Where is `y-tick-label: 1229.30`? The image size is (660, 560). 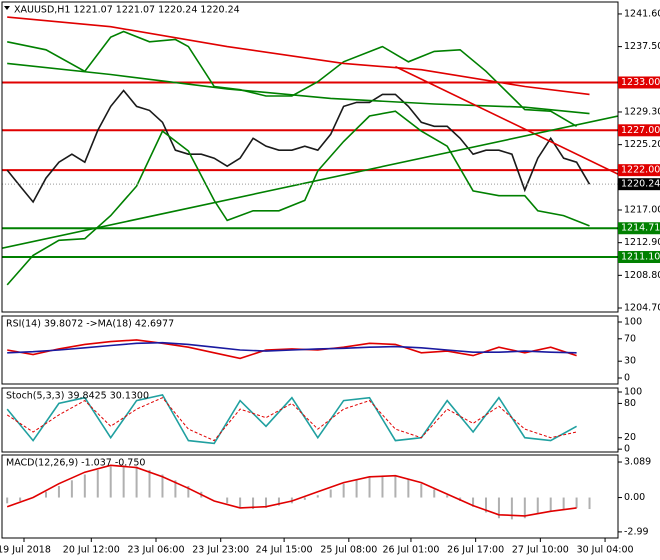 y-tick-label: 1229.30 is located at coordinates (642, 111).